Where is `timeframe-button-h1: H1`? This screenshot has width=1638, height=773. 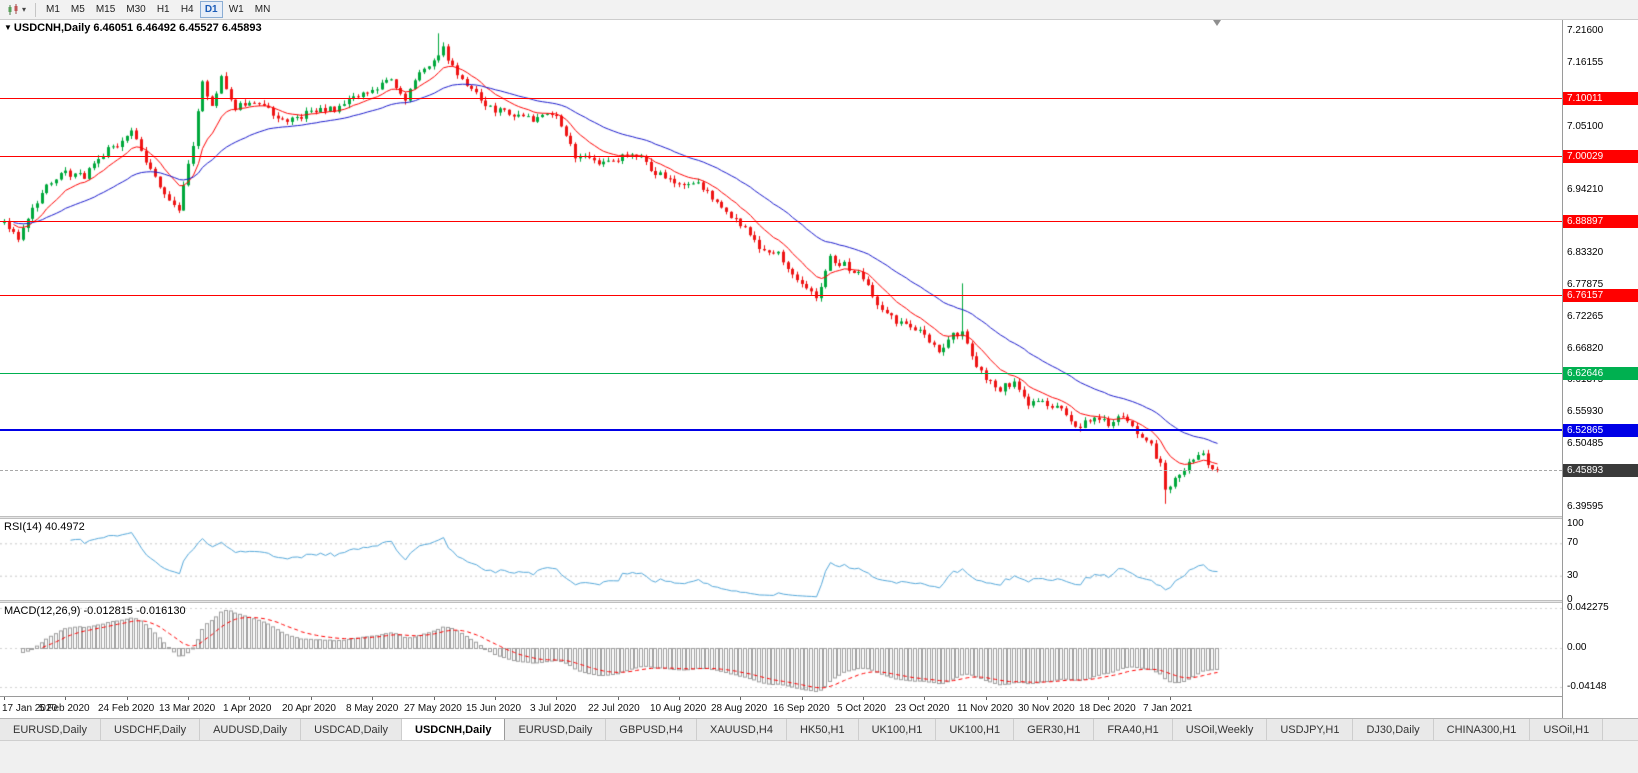 timeframe-button-h1: H1 is located at coordinates (163, 9).